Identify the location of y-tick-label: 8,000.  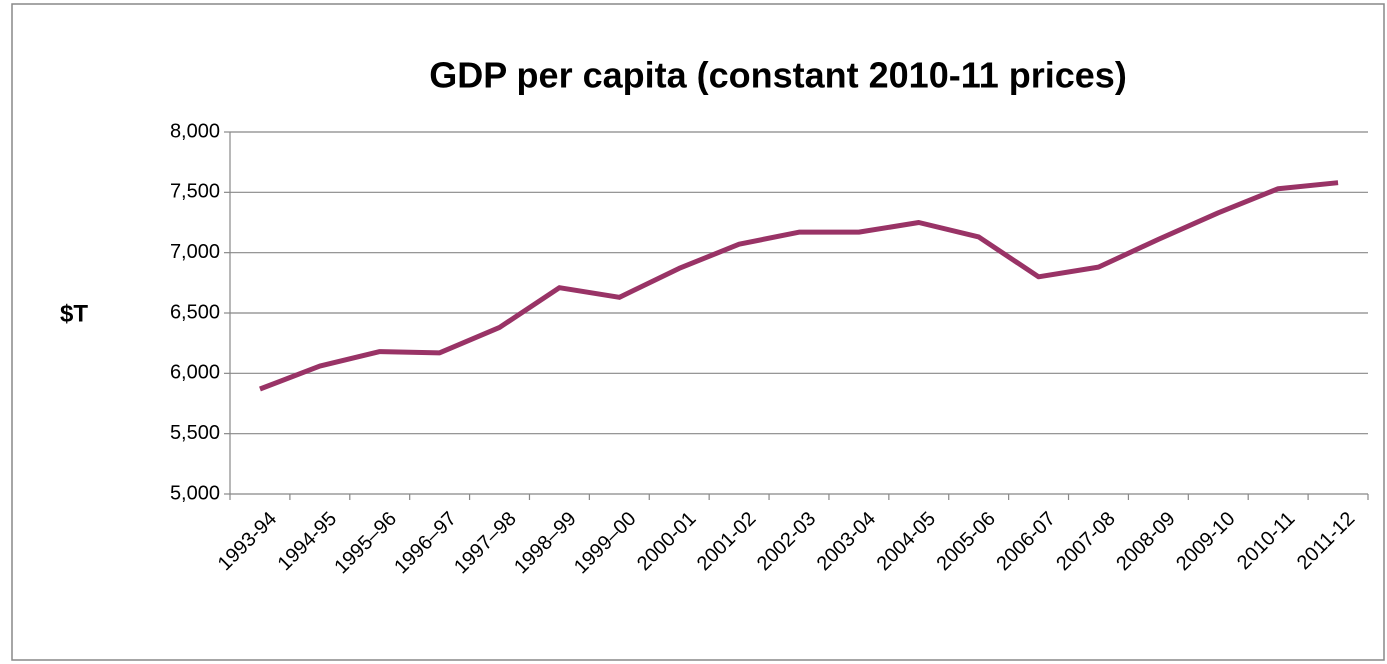
(195, 131).